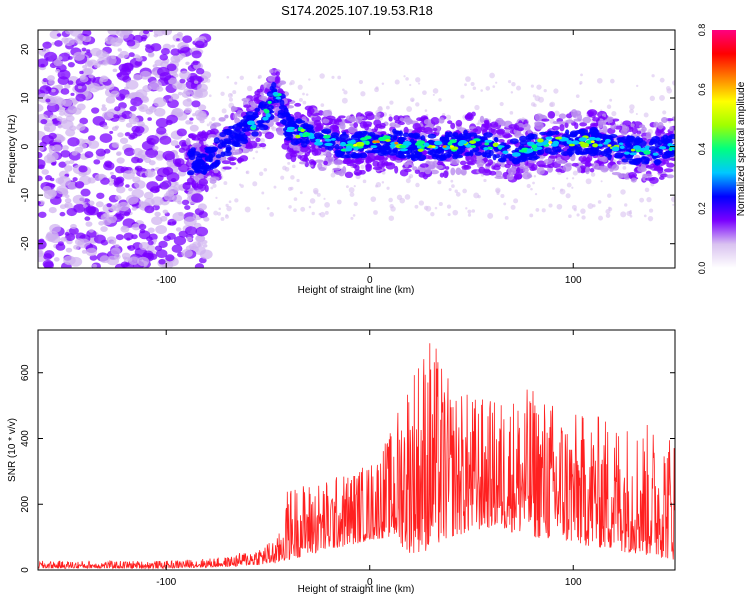  Describe the element at coordinates (724, 149) in the screenshot. I see `colorbar-gradient` at that location.